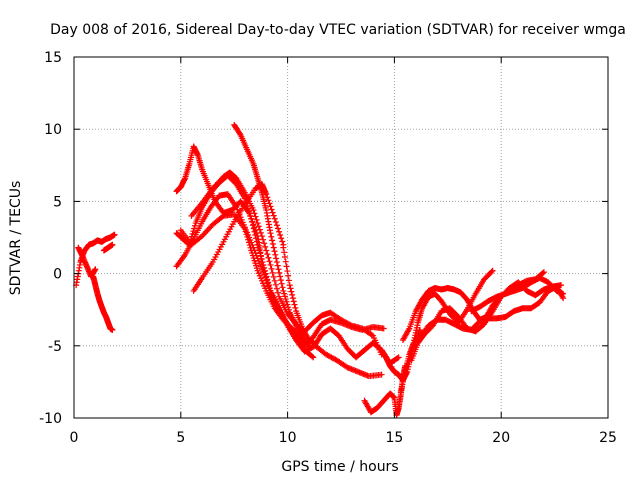  I want to click on y-tick-label: 10, so click(53, 130).